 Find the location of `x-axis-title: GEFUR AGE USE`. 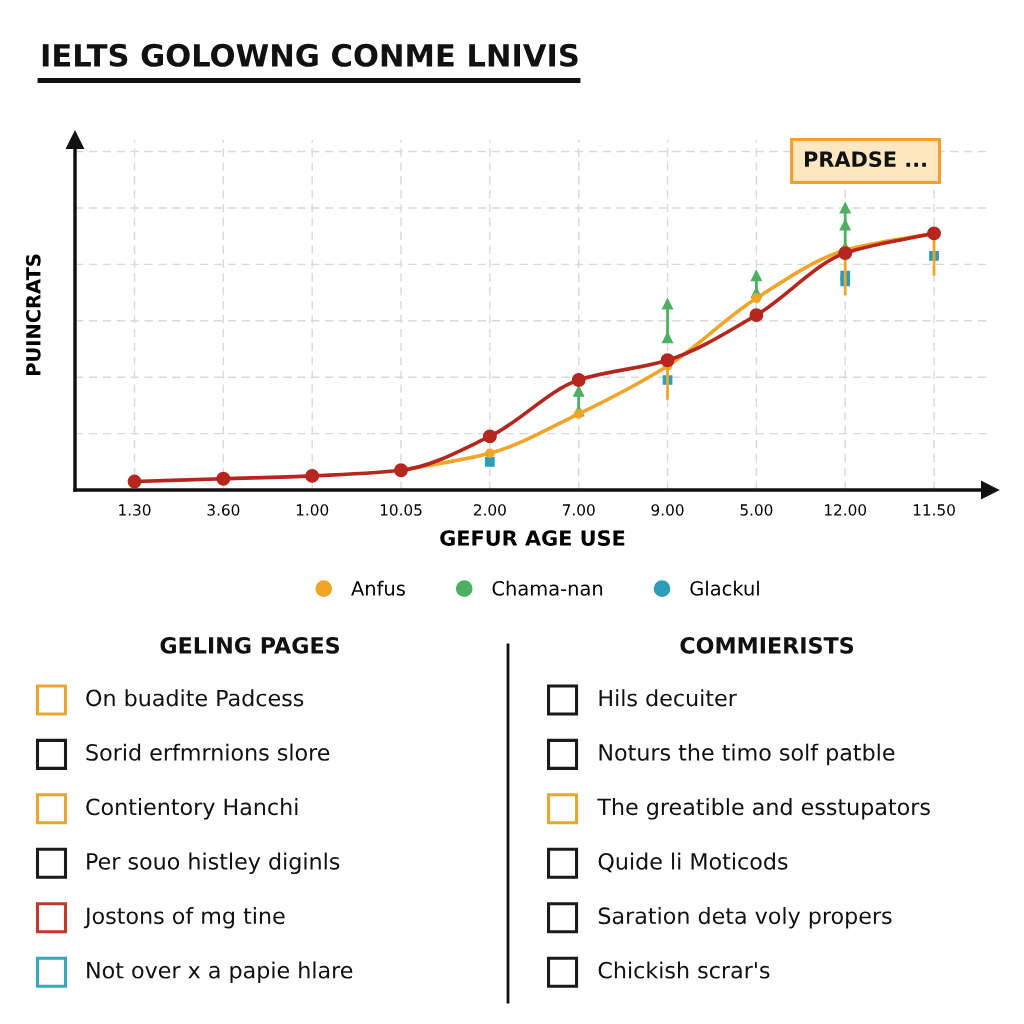

x-axis-title: GEFUR AGE USE is located at coordinates (532, 538).